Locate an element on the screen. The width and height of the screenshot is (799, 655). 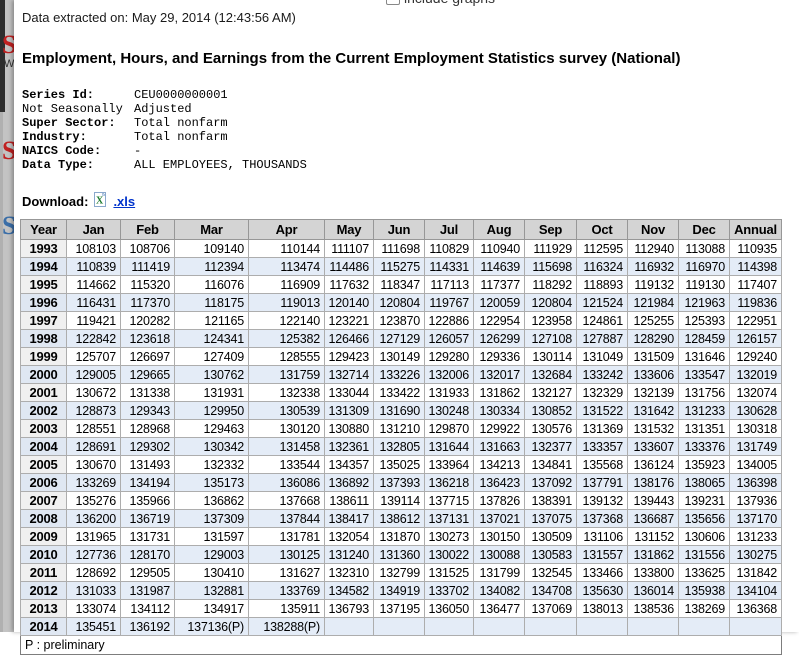
download-xls-link: .xls is located at coordinates (124, 201).